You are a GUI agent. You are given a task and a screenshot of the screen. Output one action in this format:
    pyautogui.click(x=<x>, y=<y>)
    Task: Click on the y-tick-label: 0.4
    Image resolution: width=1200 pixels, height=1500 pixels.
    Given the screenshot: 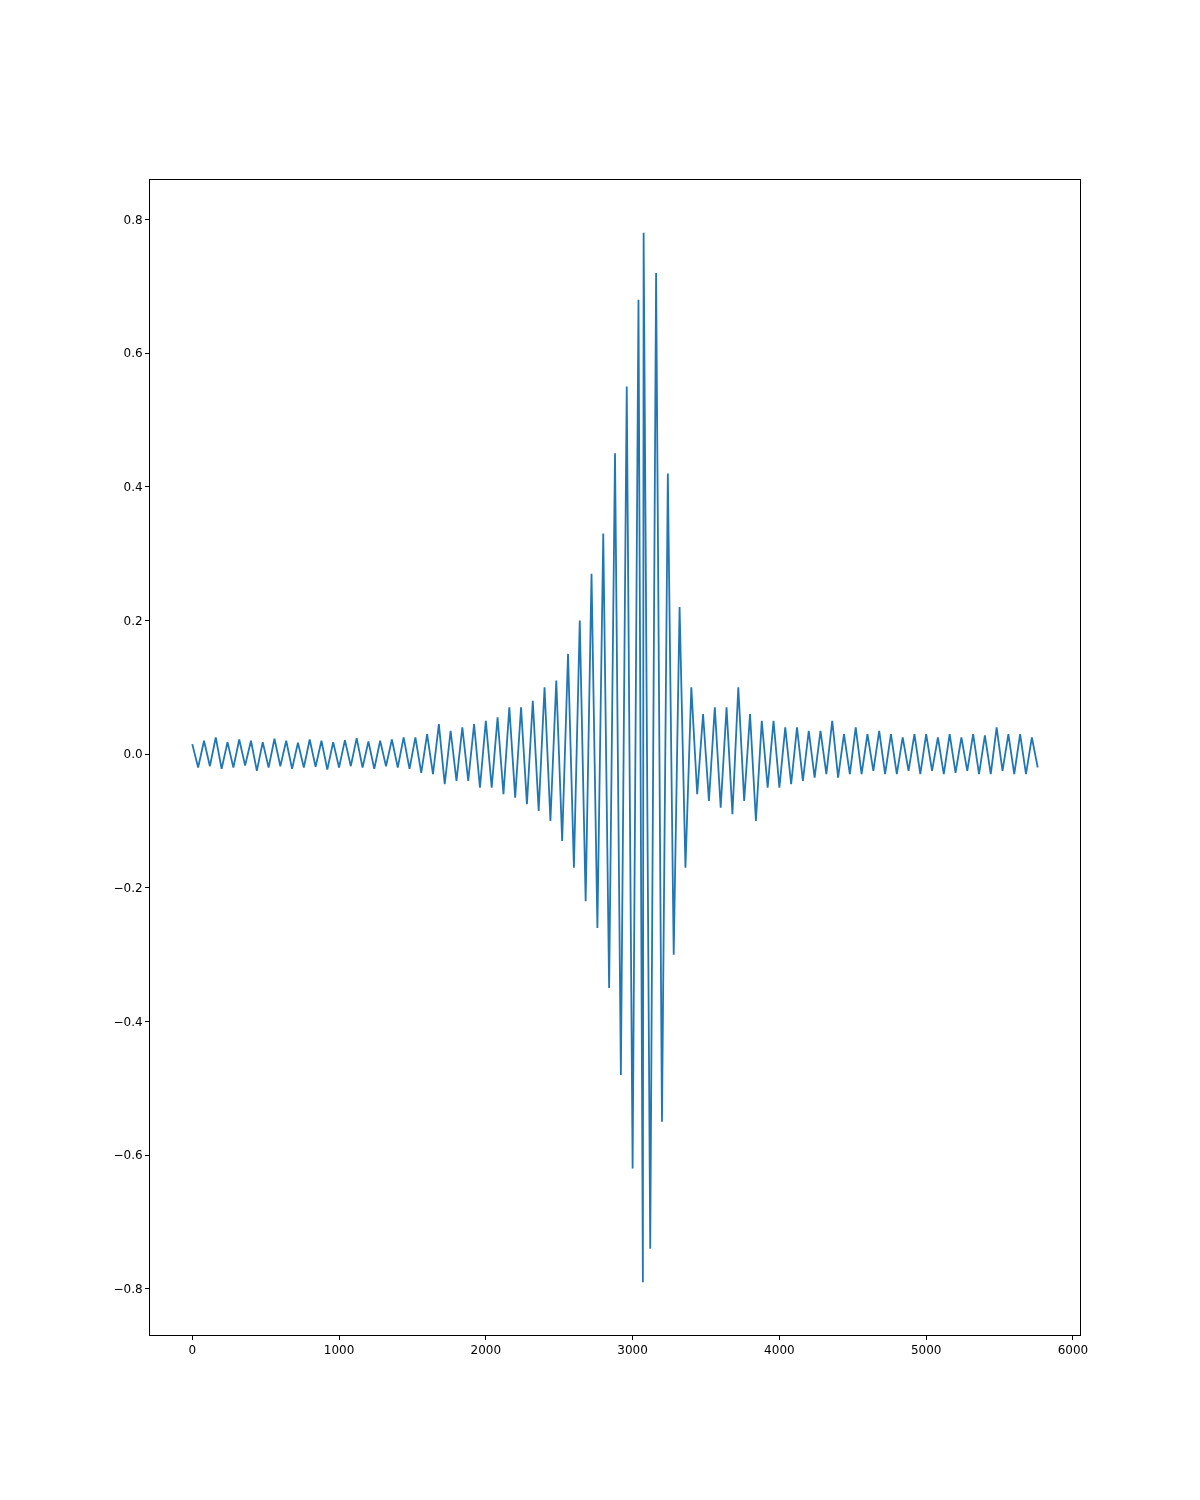 What is the action you would take?
    pyautogui.click(x=133, y=487)
    